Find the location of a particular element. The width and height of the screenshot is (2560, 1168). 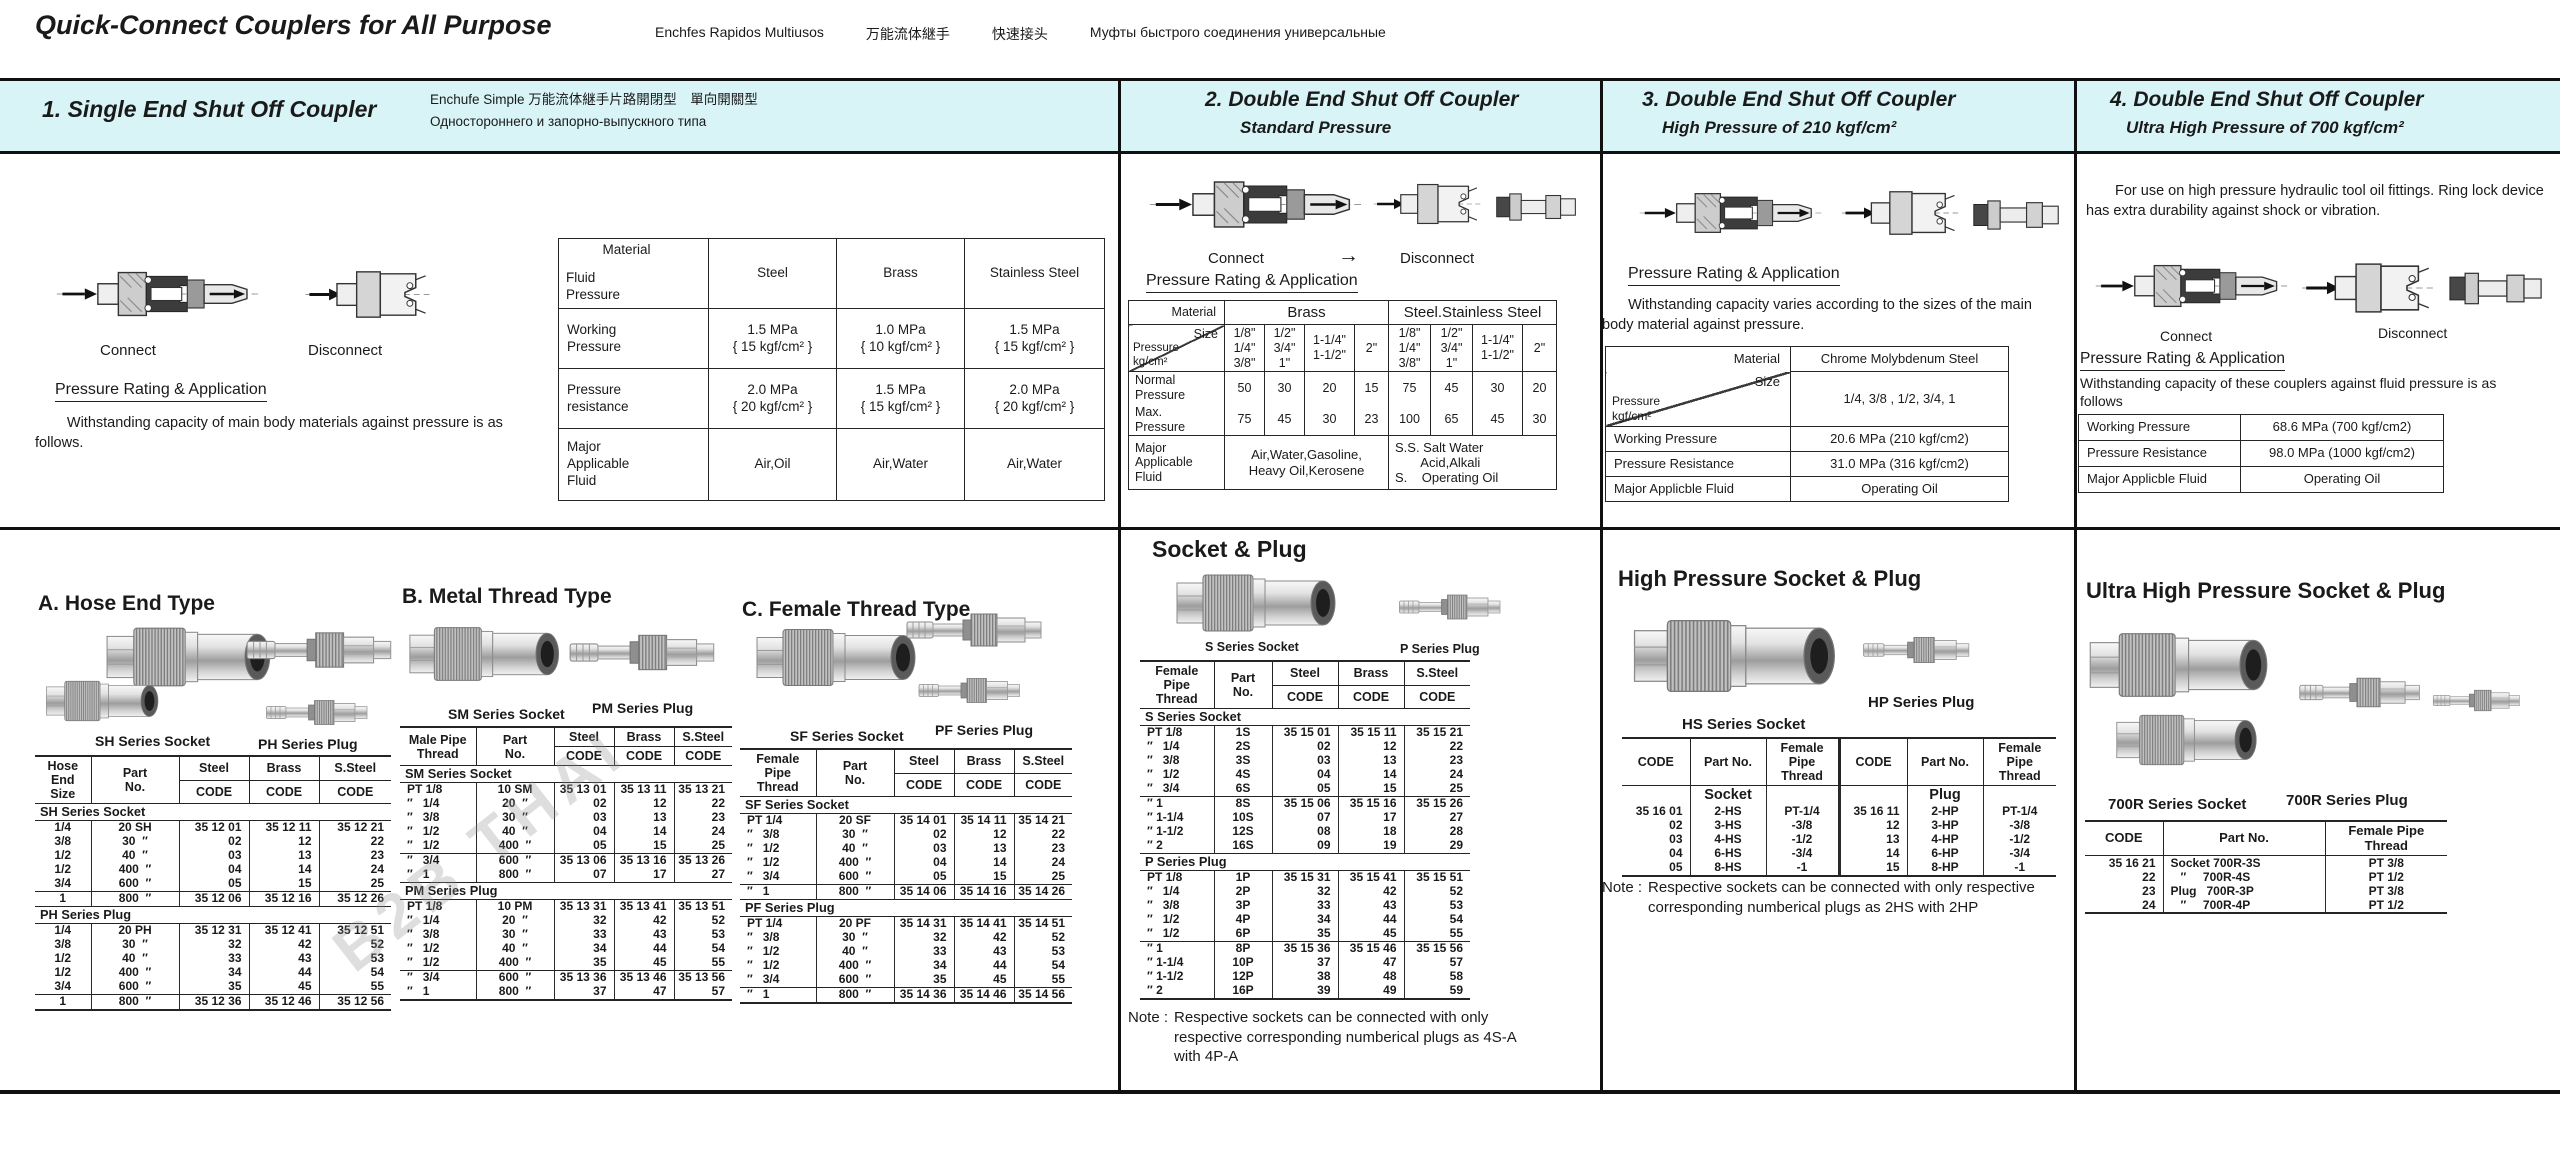

table-cell: 40 ″ is located at coordinates (514, 832).